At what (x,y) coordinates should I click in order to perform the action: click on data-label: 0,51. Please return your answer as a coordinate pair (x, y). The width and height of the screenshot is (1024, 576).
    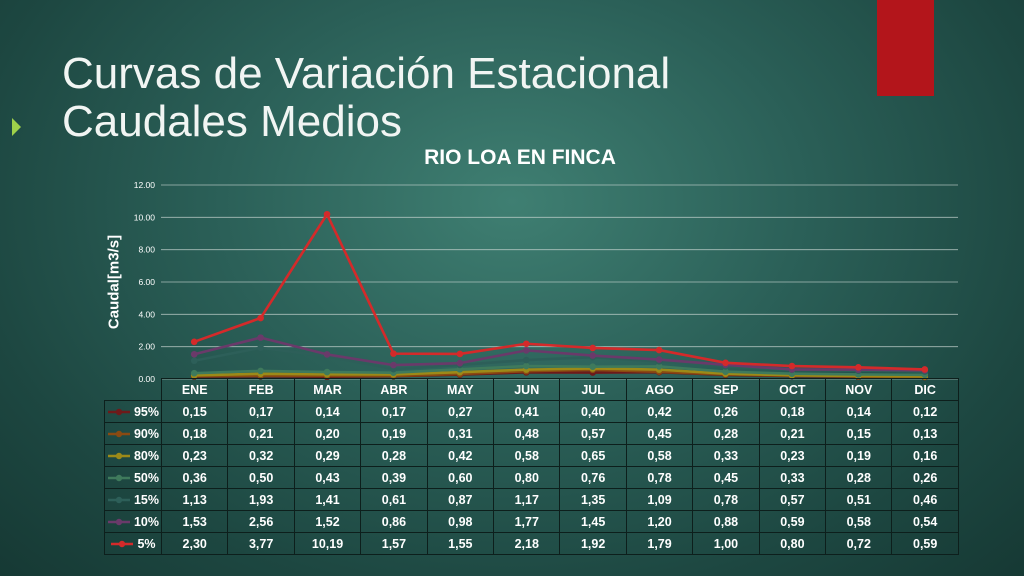
    Looking at the image, I should click on (859, 499).